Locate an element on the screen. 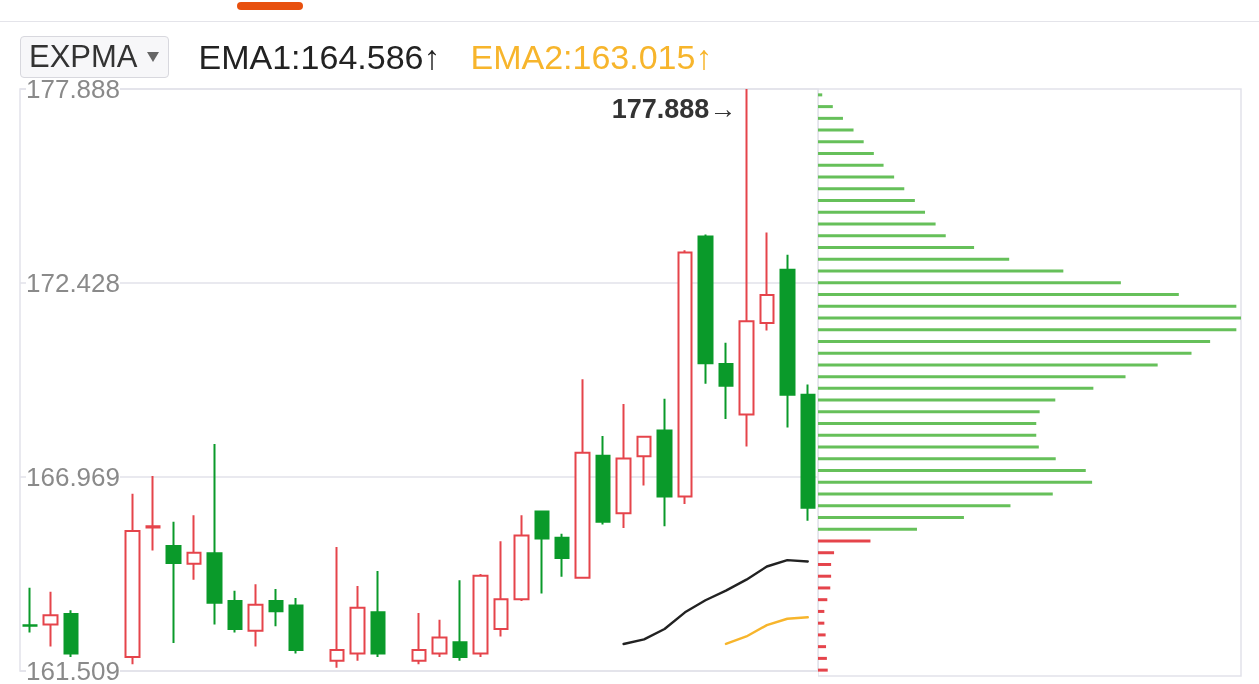 The width and height of the screenshot is (1259, 684). y-tick-label: 177.888 is located at coordinates (73, 89).